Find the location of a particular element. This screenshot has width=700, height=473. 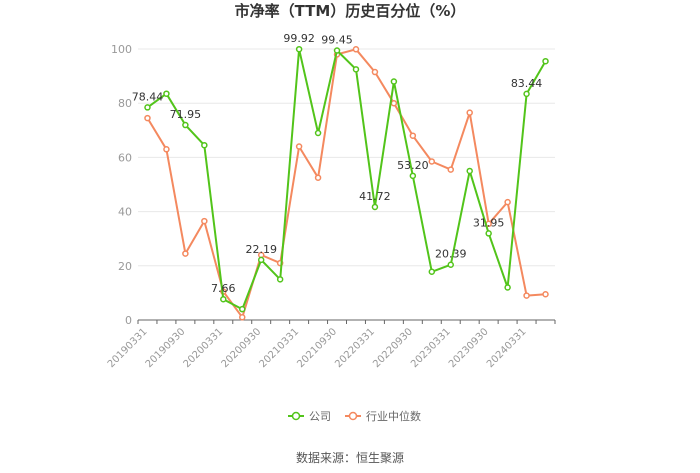

x-tick-label: 20200331 is located at coordinates (204, 348).